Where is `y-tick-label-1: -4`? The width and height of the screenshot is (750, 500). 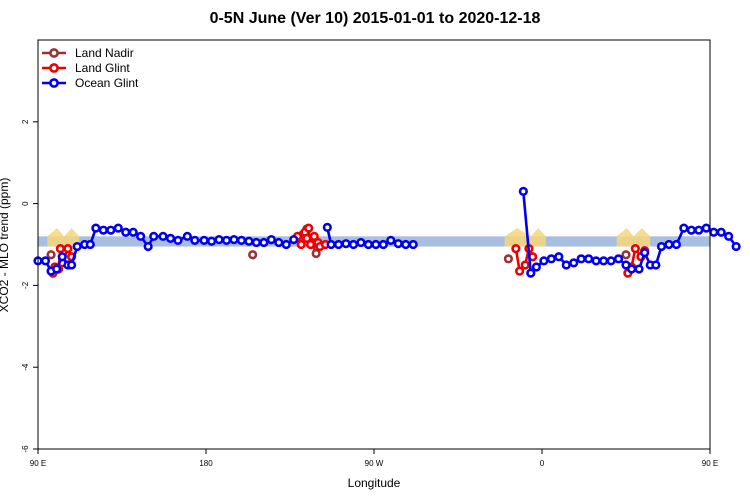 y-tick-label-1: -4 is located at coordinates (25, 367).